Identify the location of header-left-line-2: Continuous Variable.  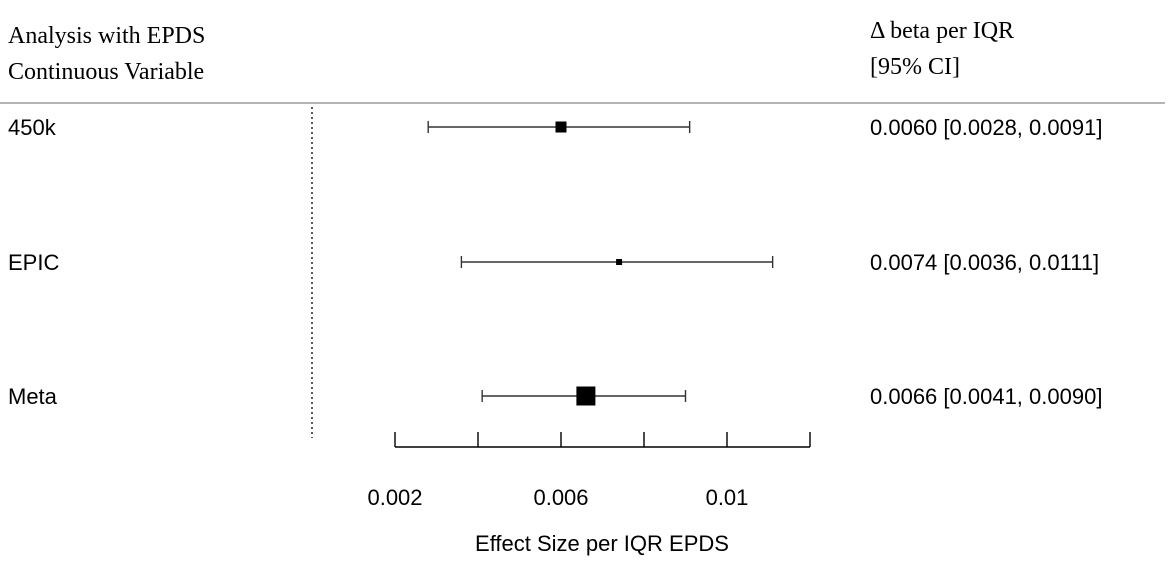
(106, 72).